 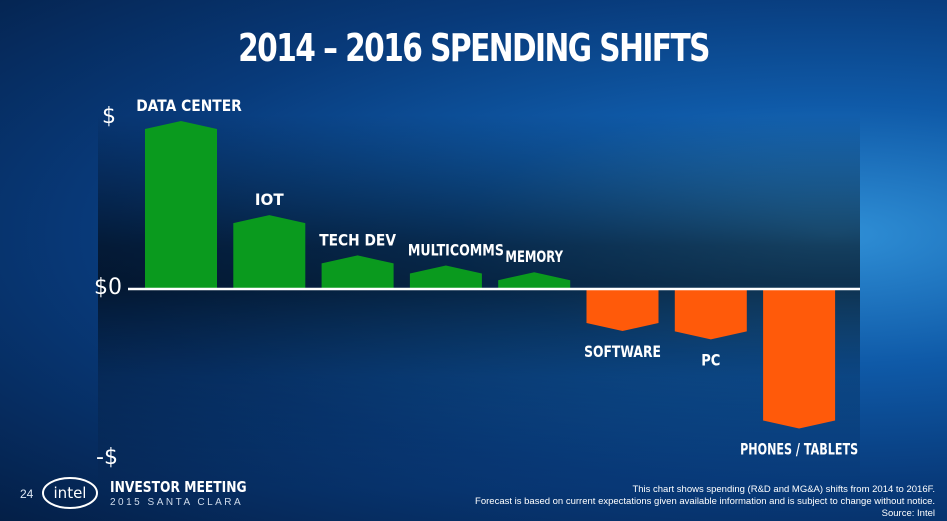 I want to click on bar-pc, so click(x=710, y=314).